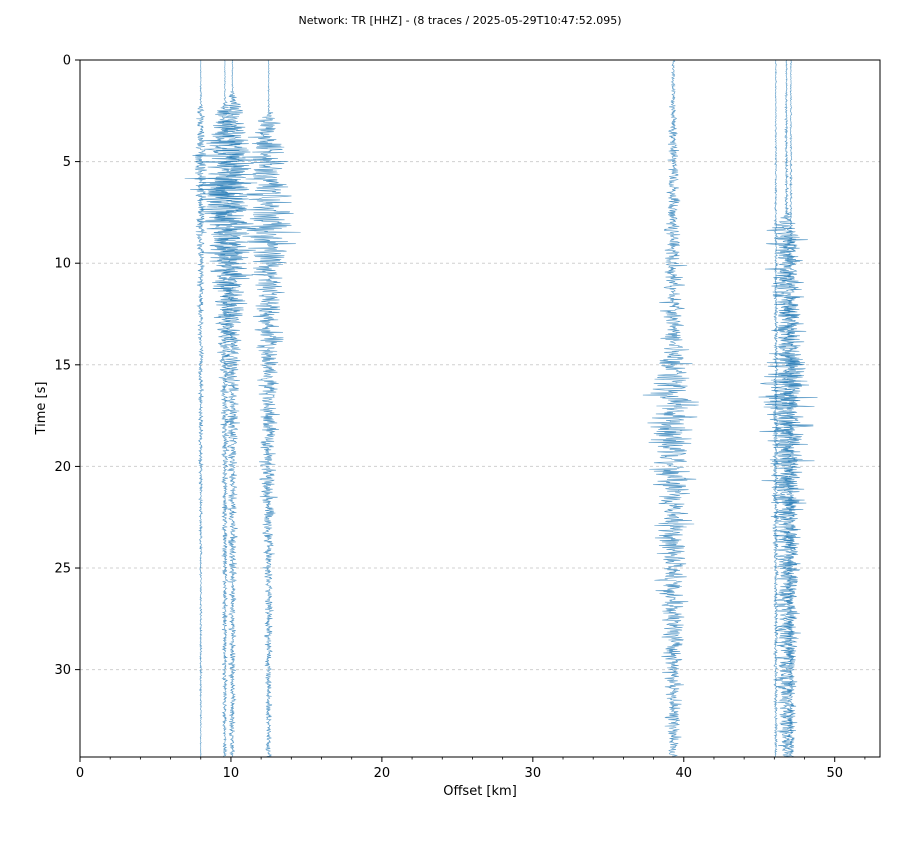 This screenshot has height=860, width=920. Describe the element at coordinates (480, 791) in the screenshot. I see `x-axis-label: Offset [km]` at that location.